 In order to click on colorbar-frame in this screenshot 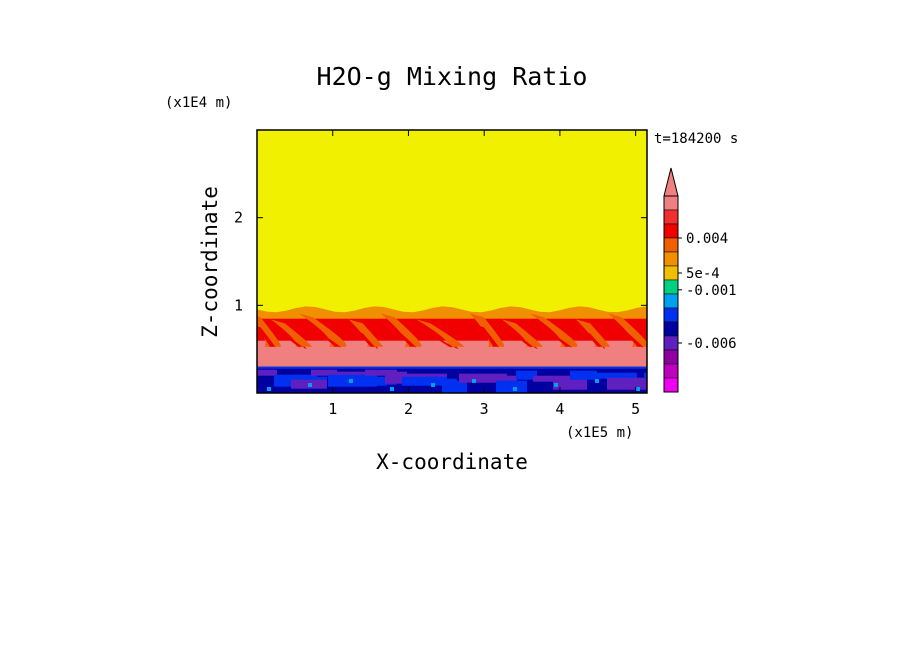, I will do `click(671, 294)`.